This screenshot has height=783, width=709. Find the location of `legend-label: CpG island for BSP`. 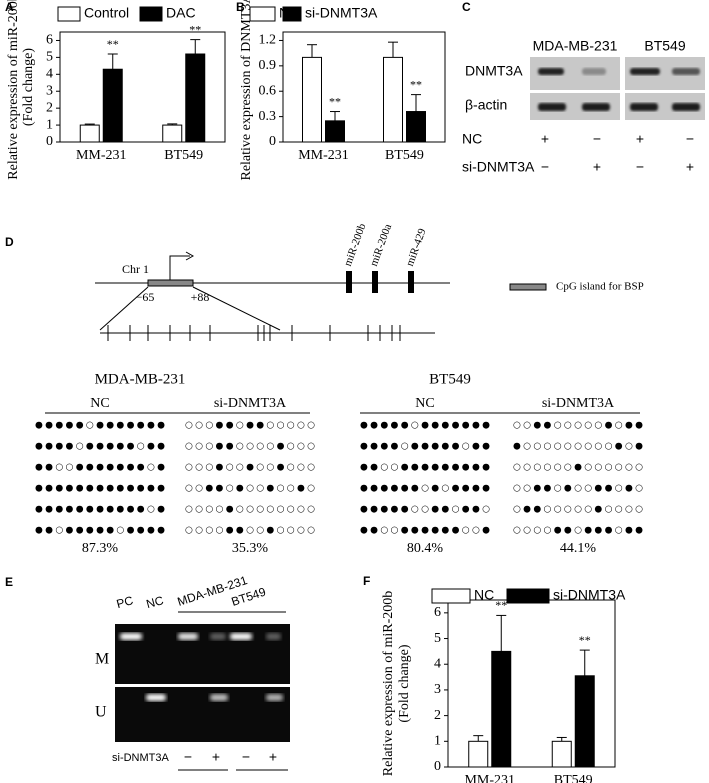

legend-label: CpG island for BSP is located at coordinates (600, 287).